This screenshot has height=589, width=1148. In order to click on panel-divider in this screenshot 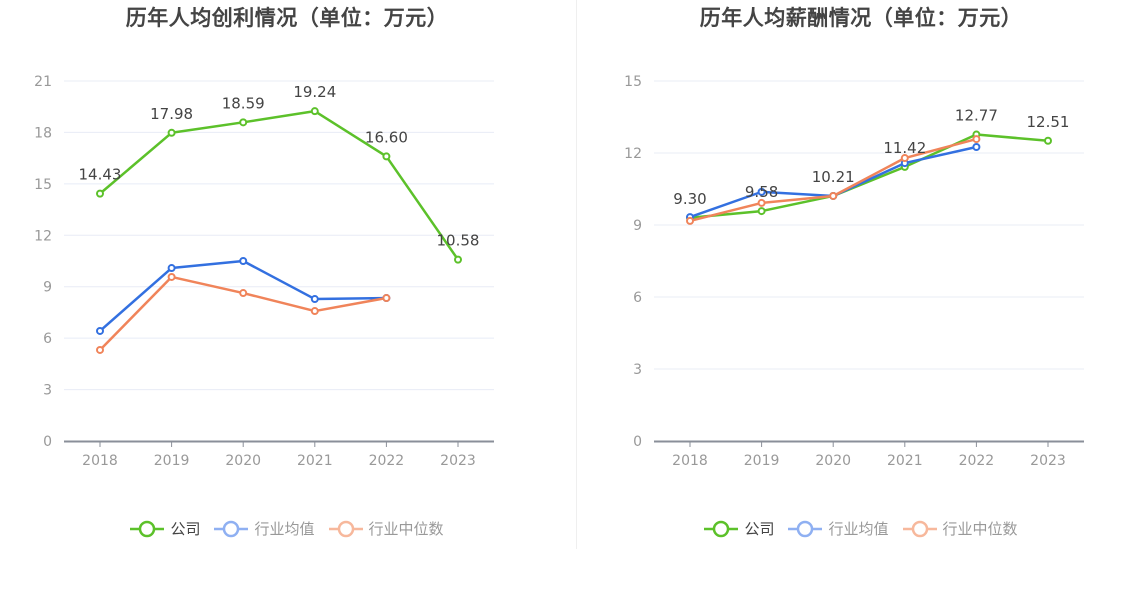, I will do `click(576, 274)`.